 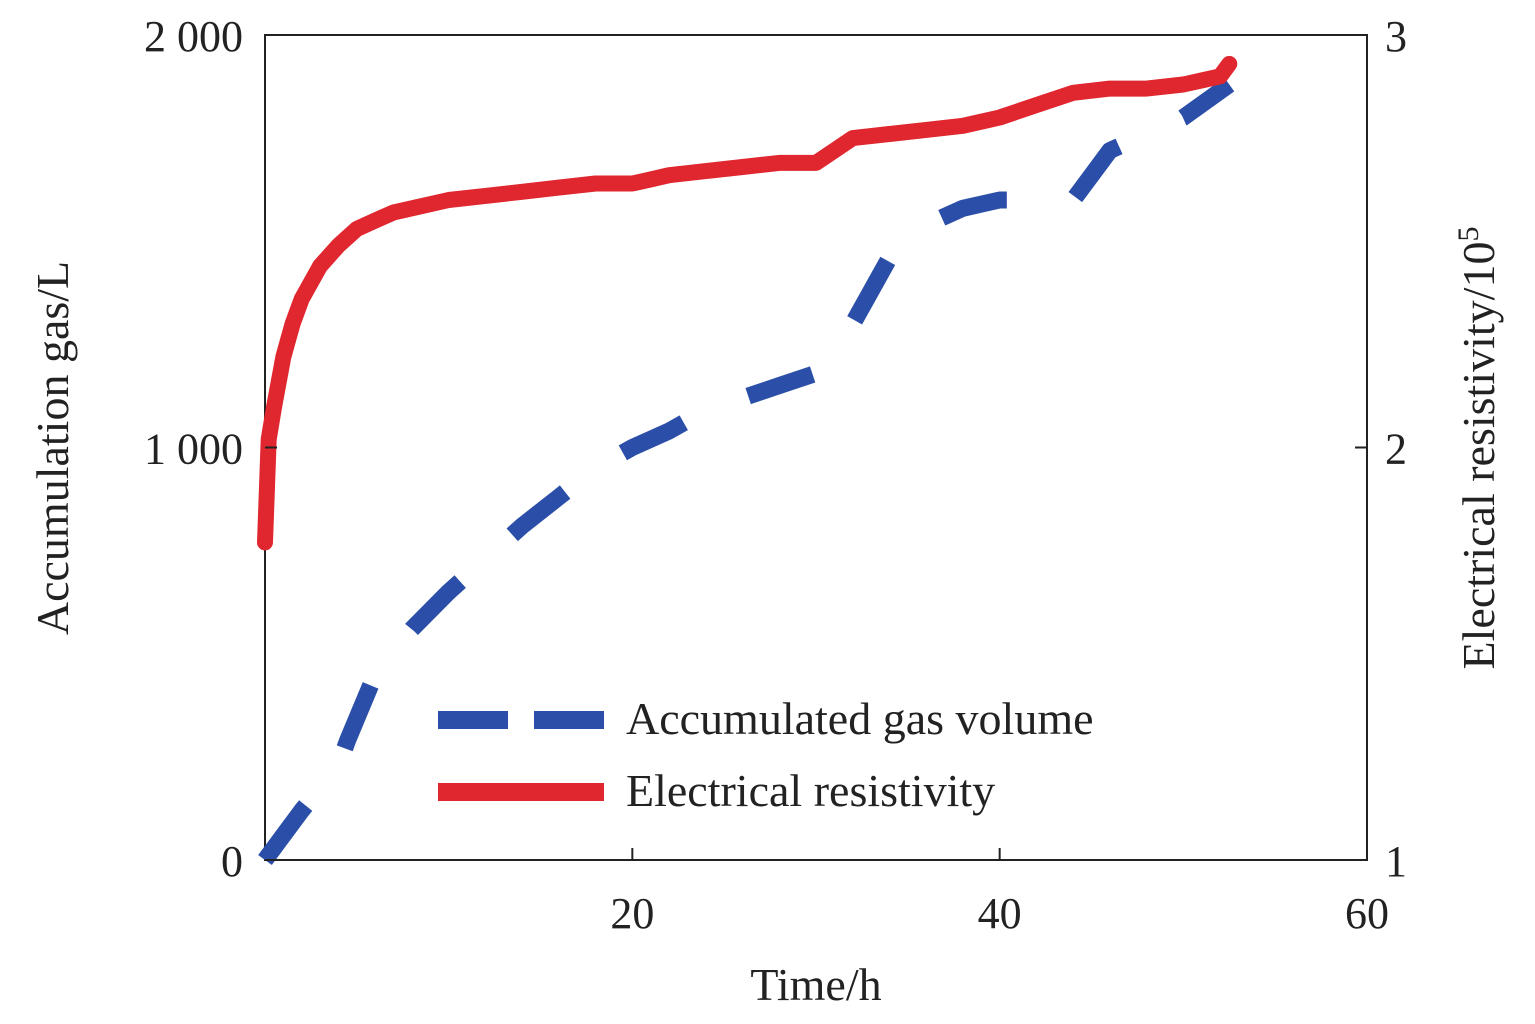 What do you see at coordinates (1468, 234) in the screenshot?
I see `y-axis-right-title-exponent: 5` at bounding box center [1468, 234].